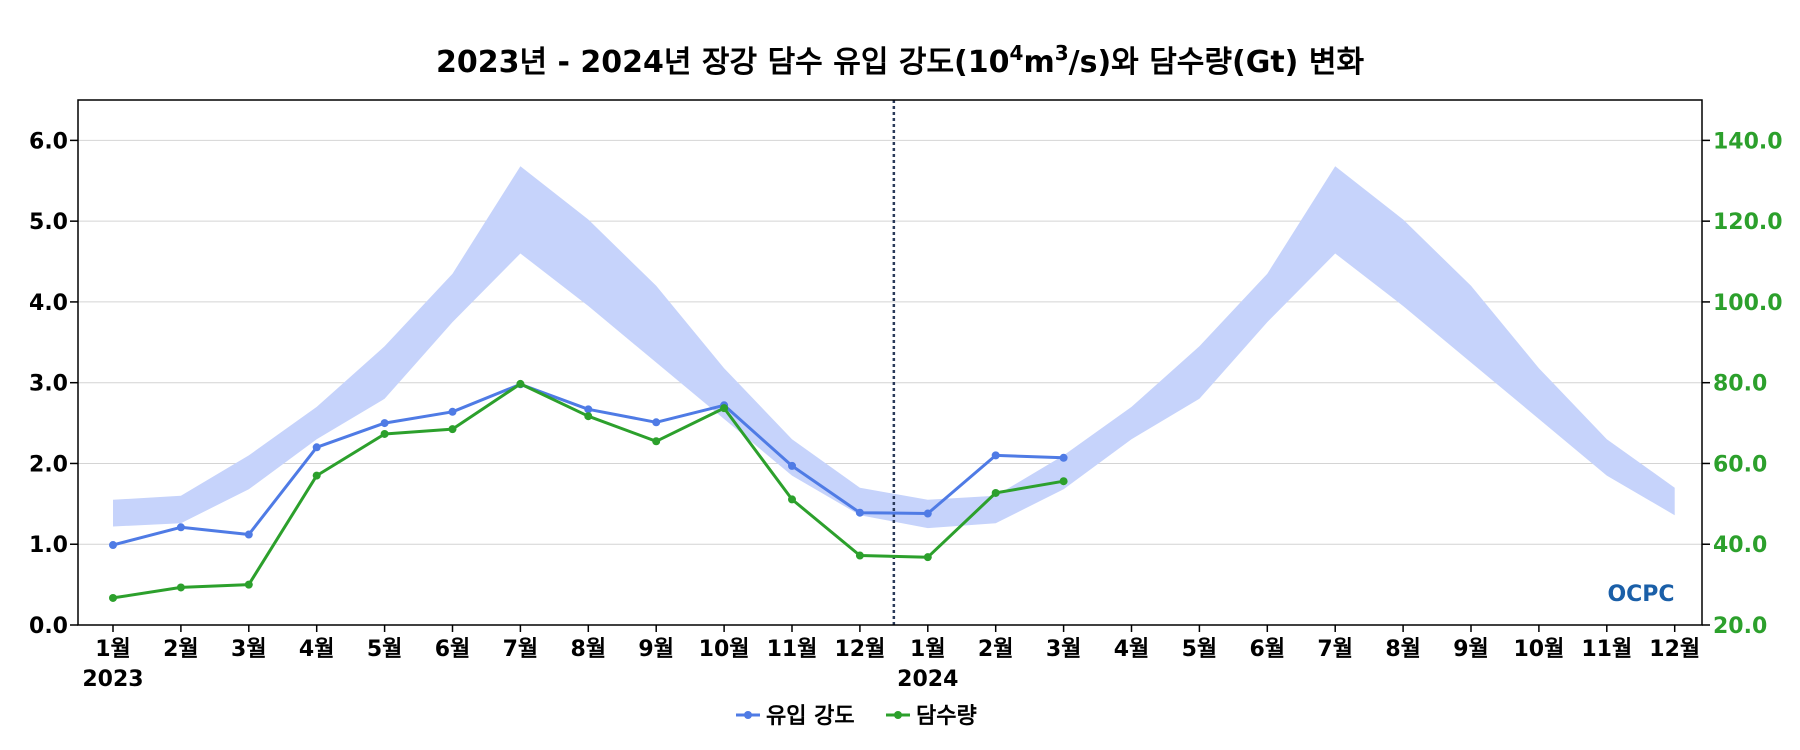  I want to click on year-label: 2024, so click(927, 679).